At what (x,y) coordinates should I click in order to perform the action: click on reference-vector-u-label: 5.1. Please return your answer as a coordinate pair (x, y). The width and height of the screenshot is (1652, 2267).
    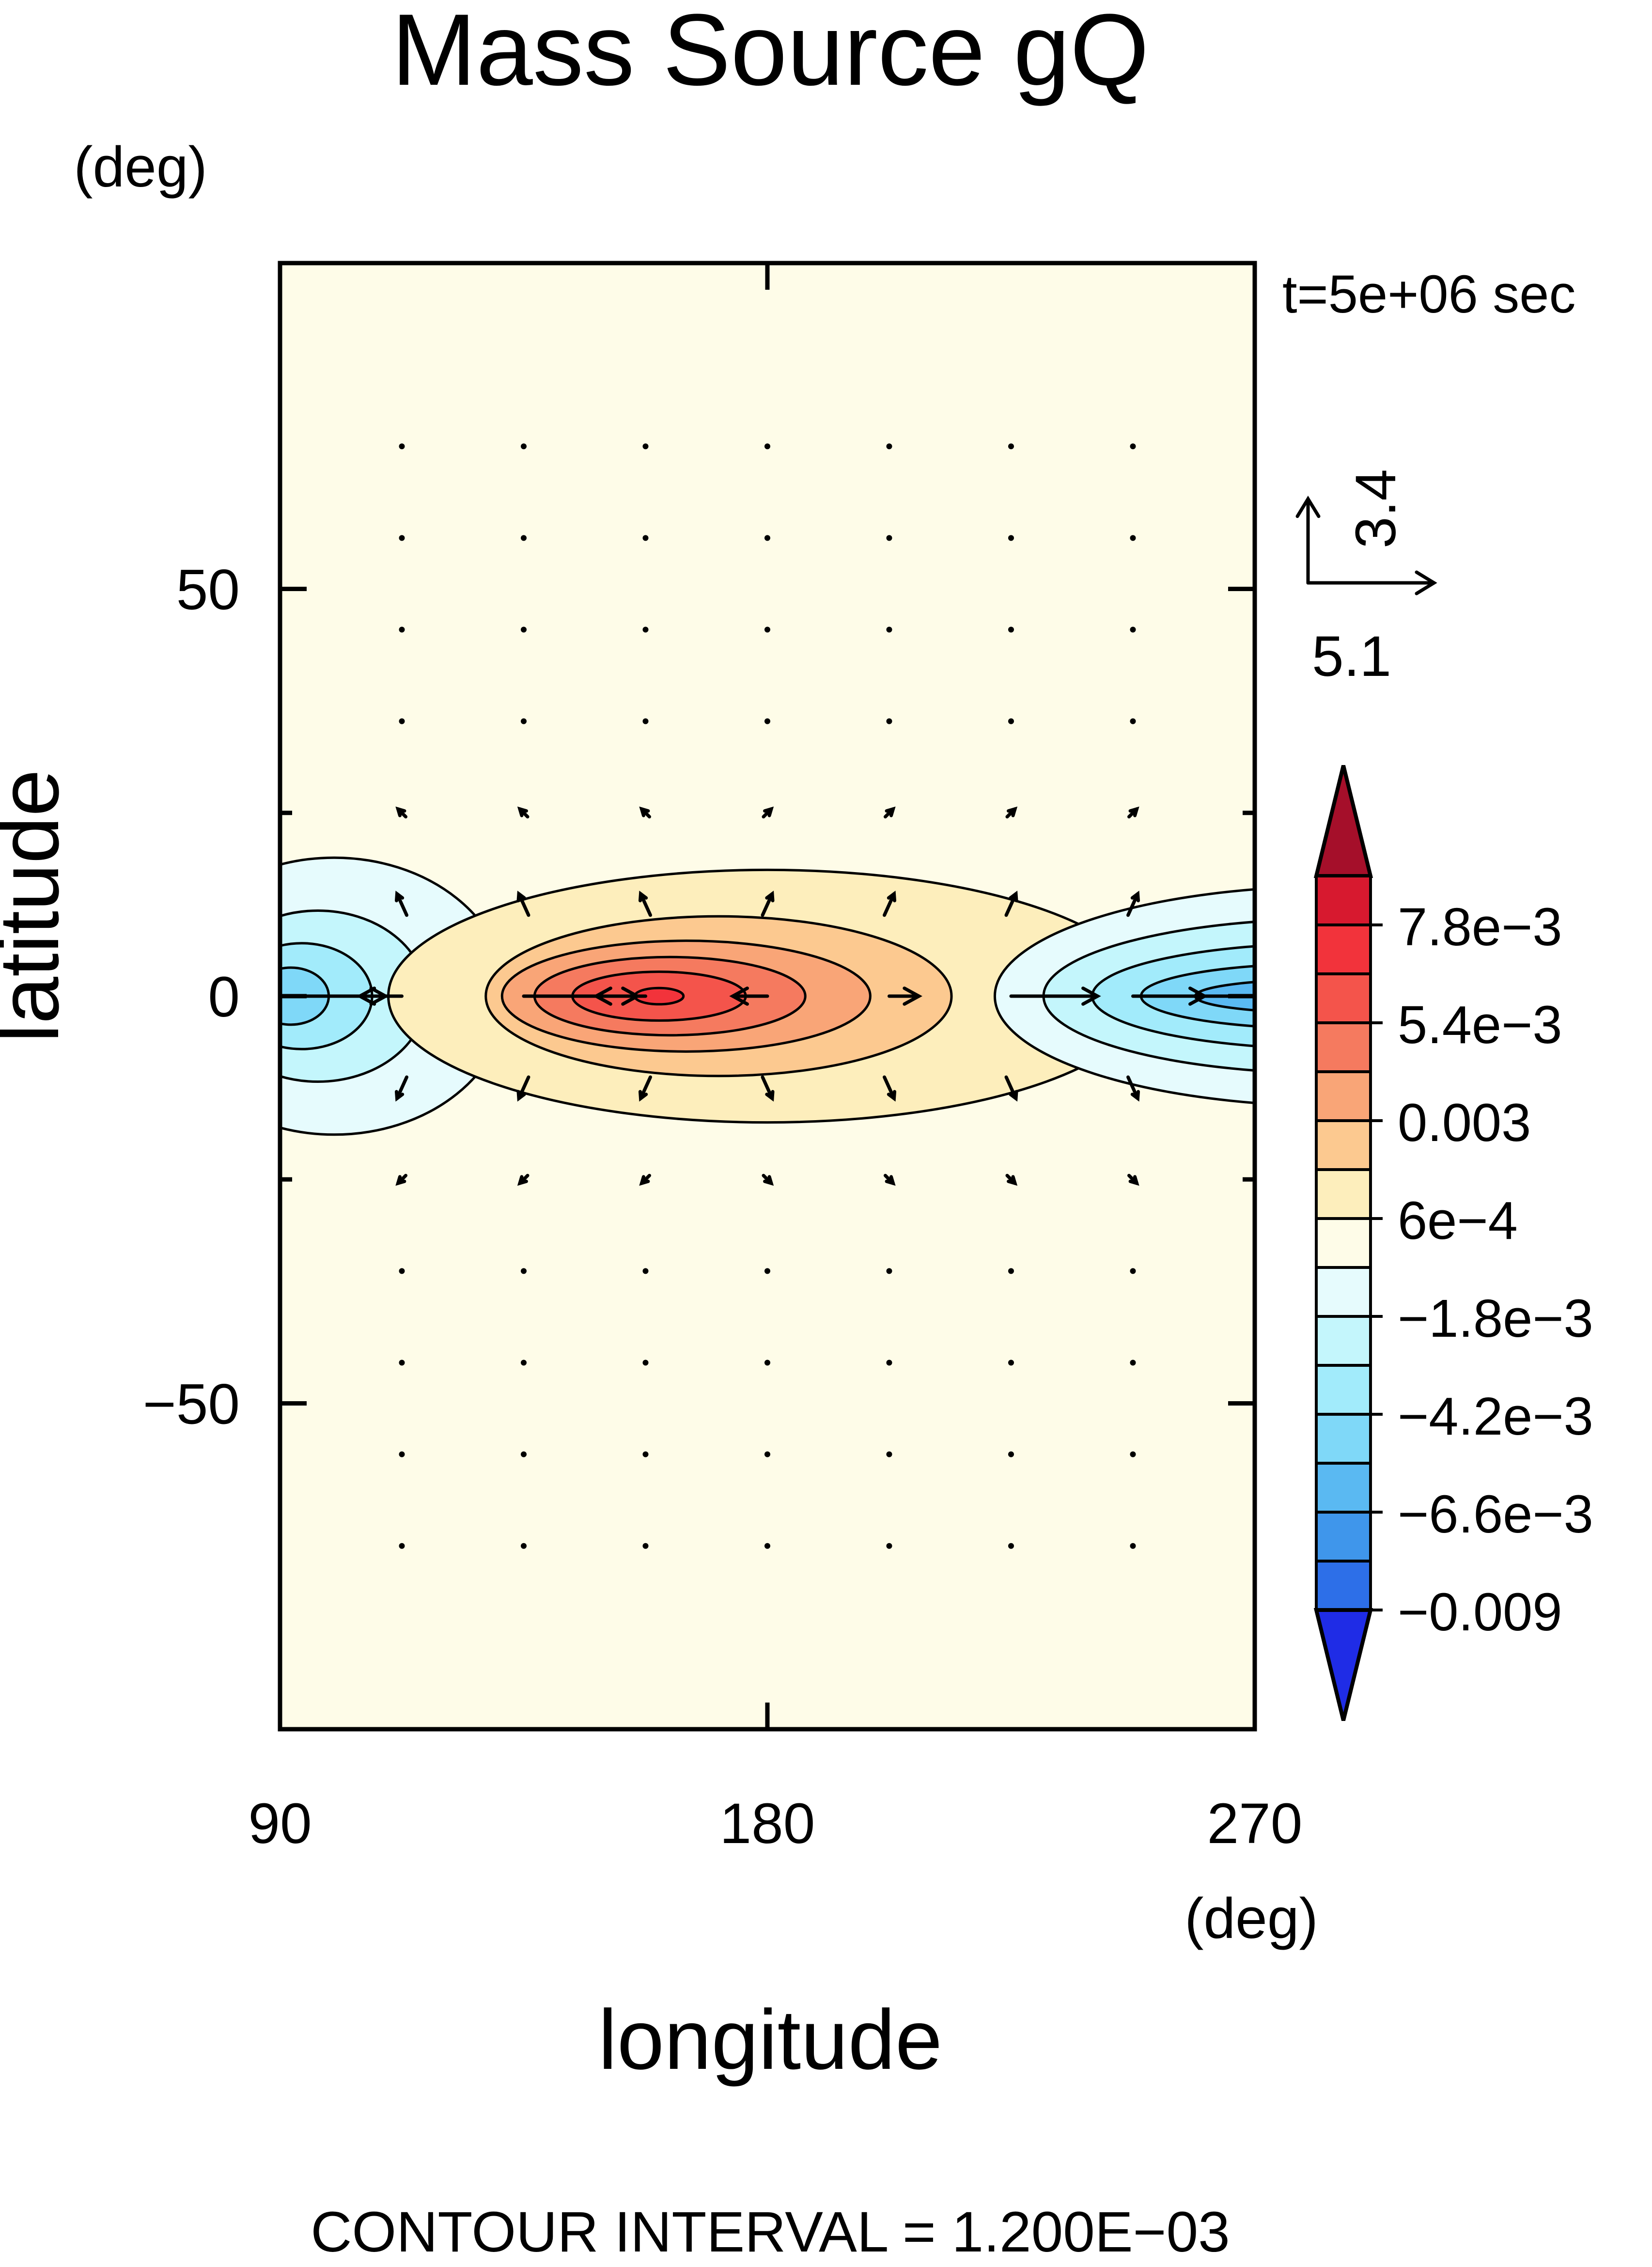
    Looking at the image, I should click on (1351, 656).